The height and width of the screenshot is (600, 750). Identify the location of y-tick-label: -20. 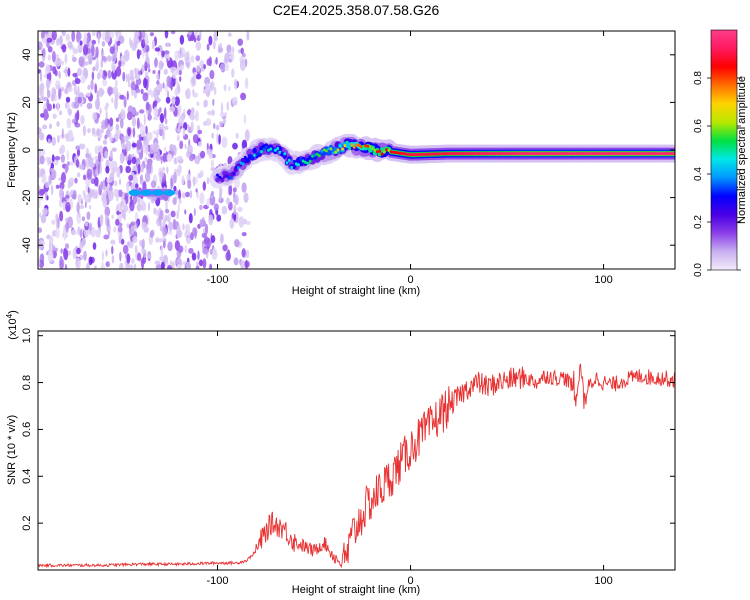
(27, 198).